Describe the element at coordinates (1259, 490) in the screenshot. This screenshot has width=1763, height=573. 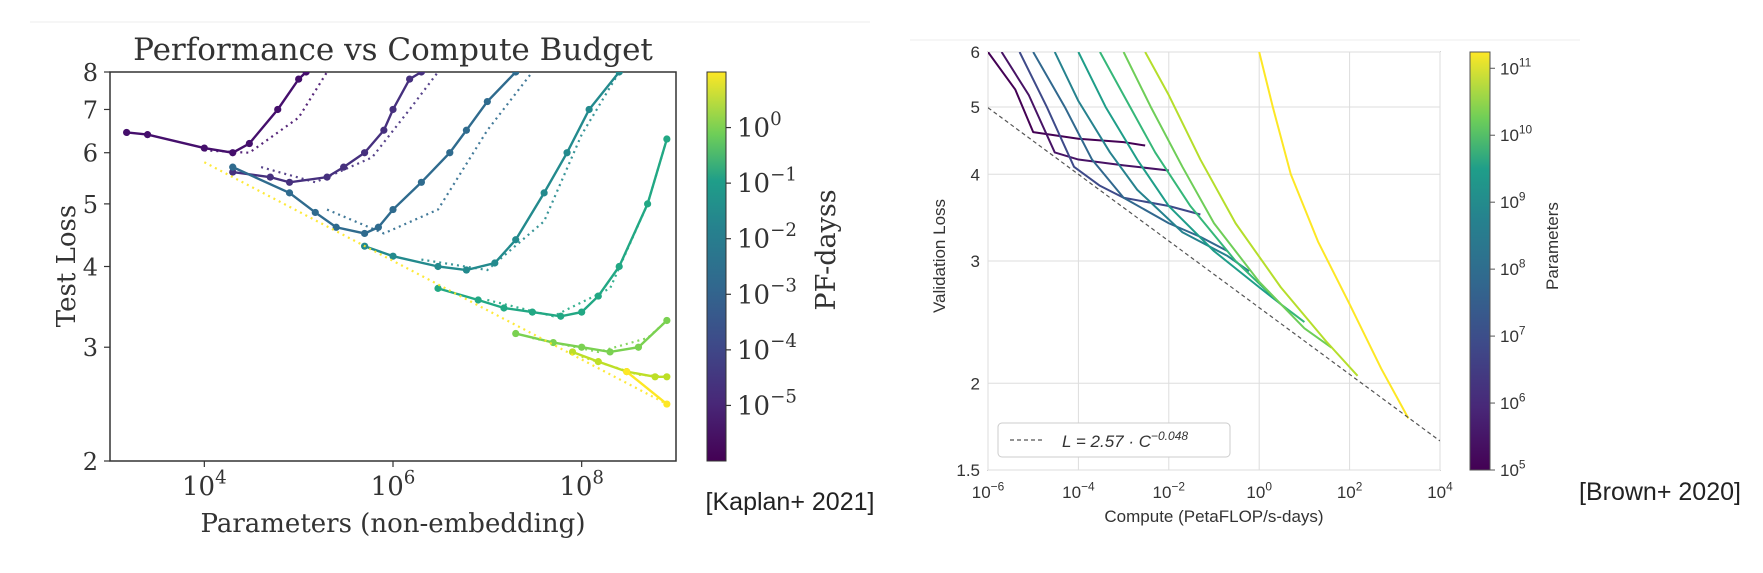
I see `right-x-tick-label: 10⁰` at that location.